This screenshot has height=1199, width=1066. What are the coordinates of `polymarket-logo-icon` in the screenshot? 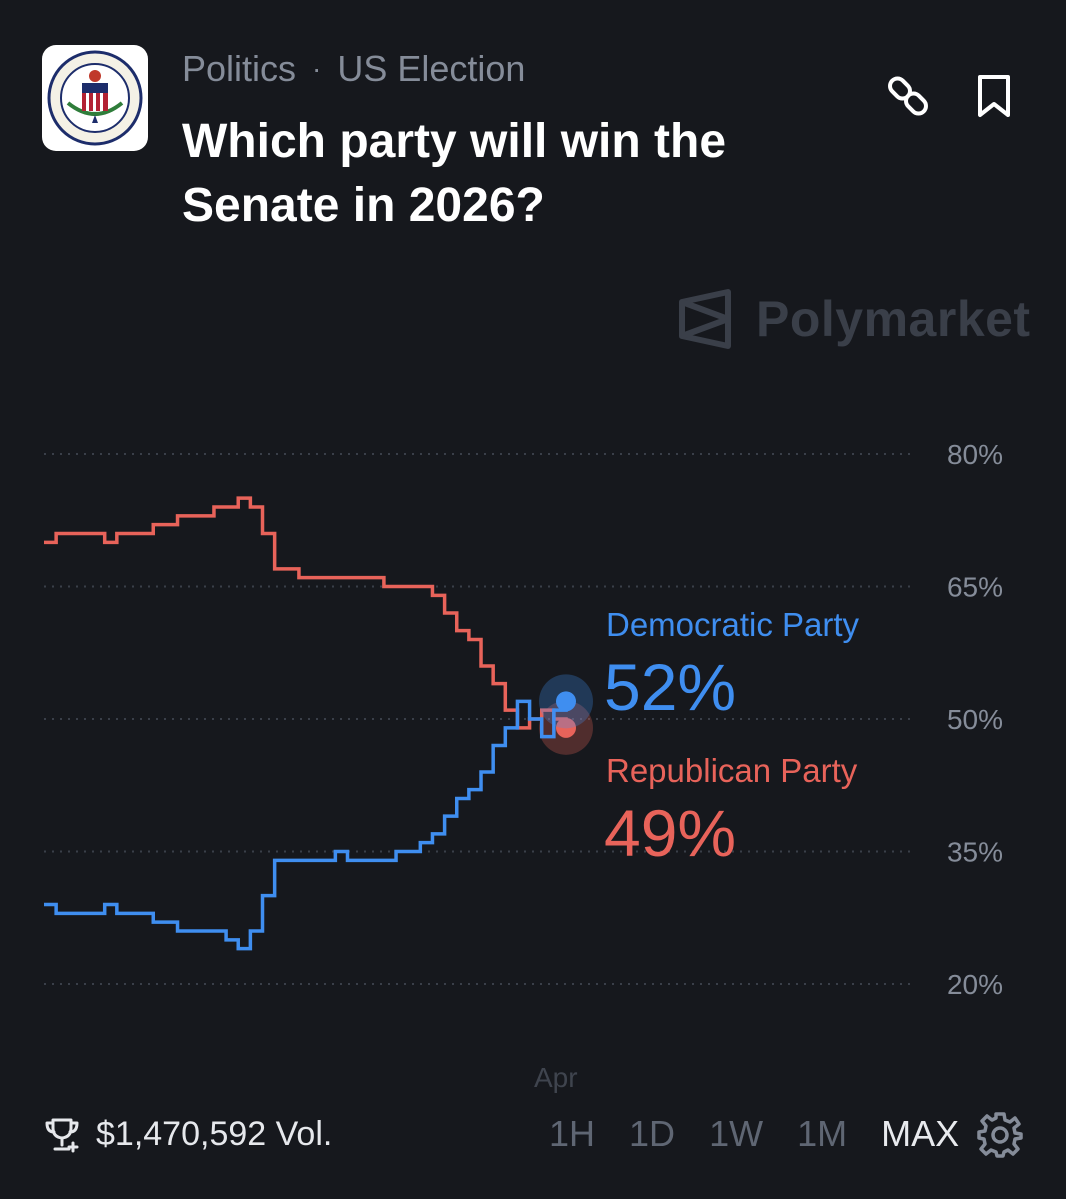 It's located at (705, 319).